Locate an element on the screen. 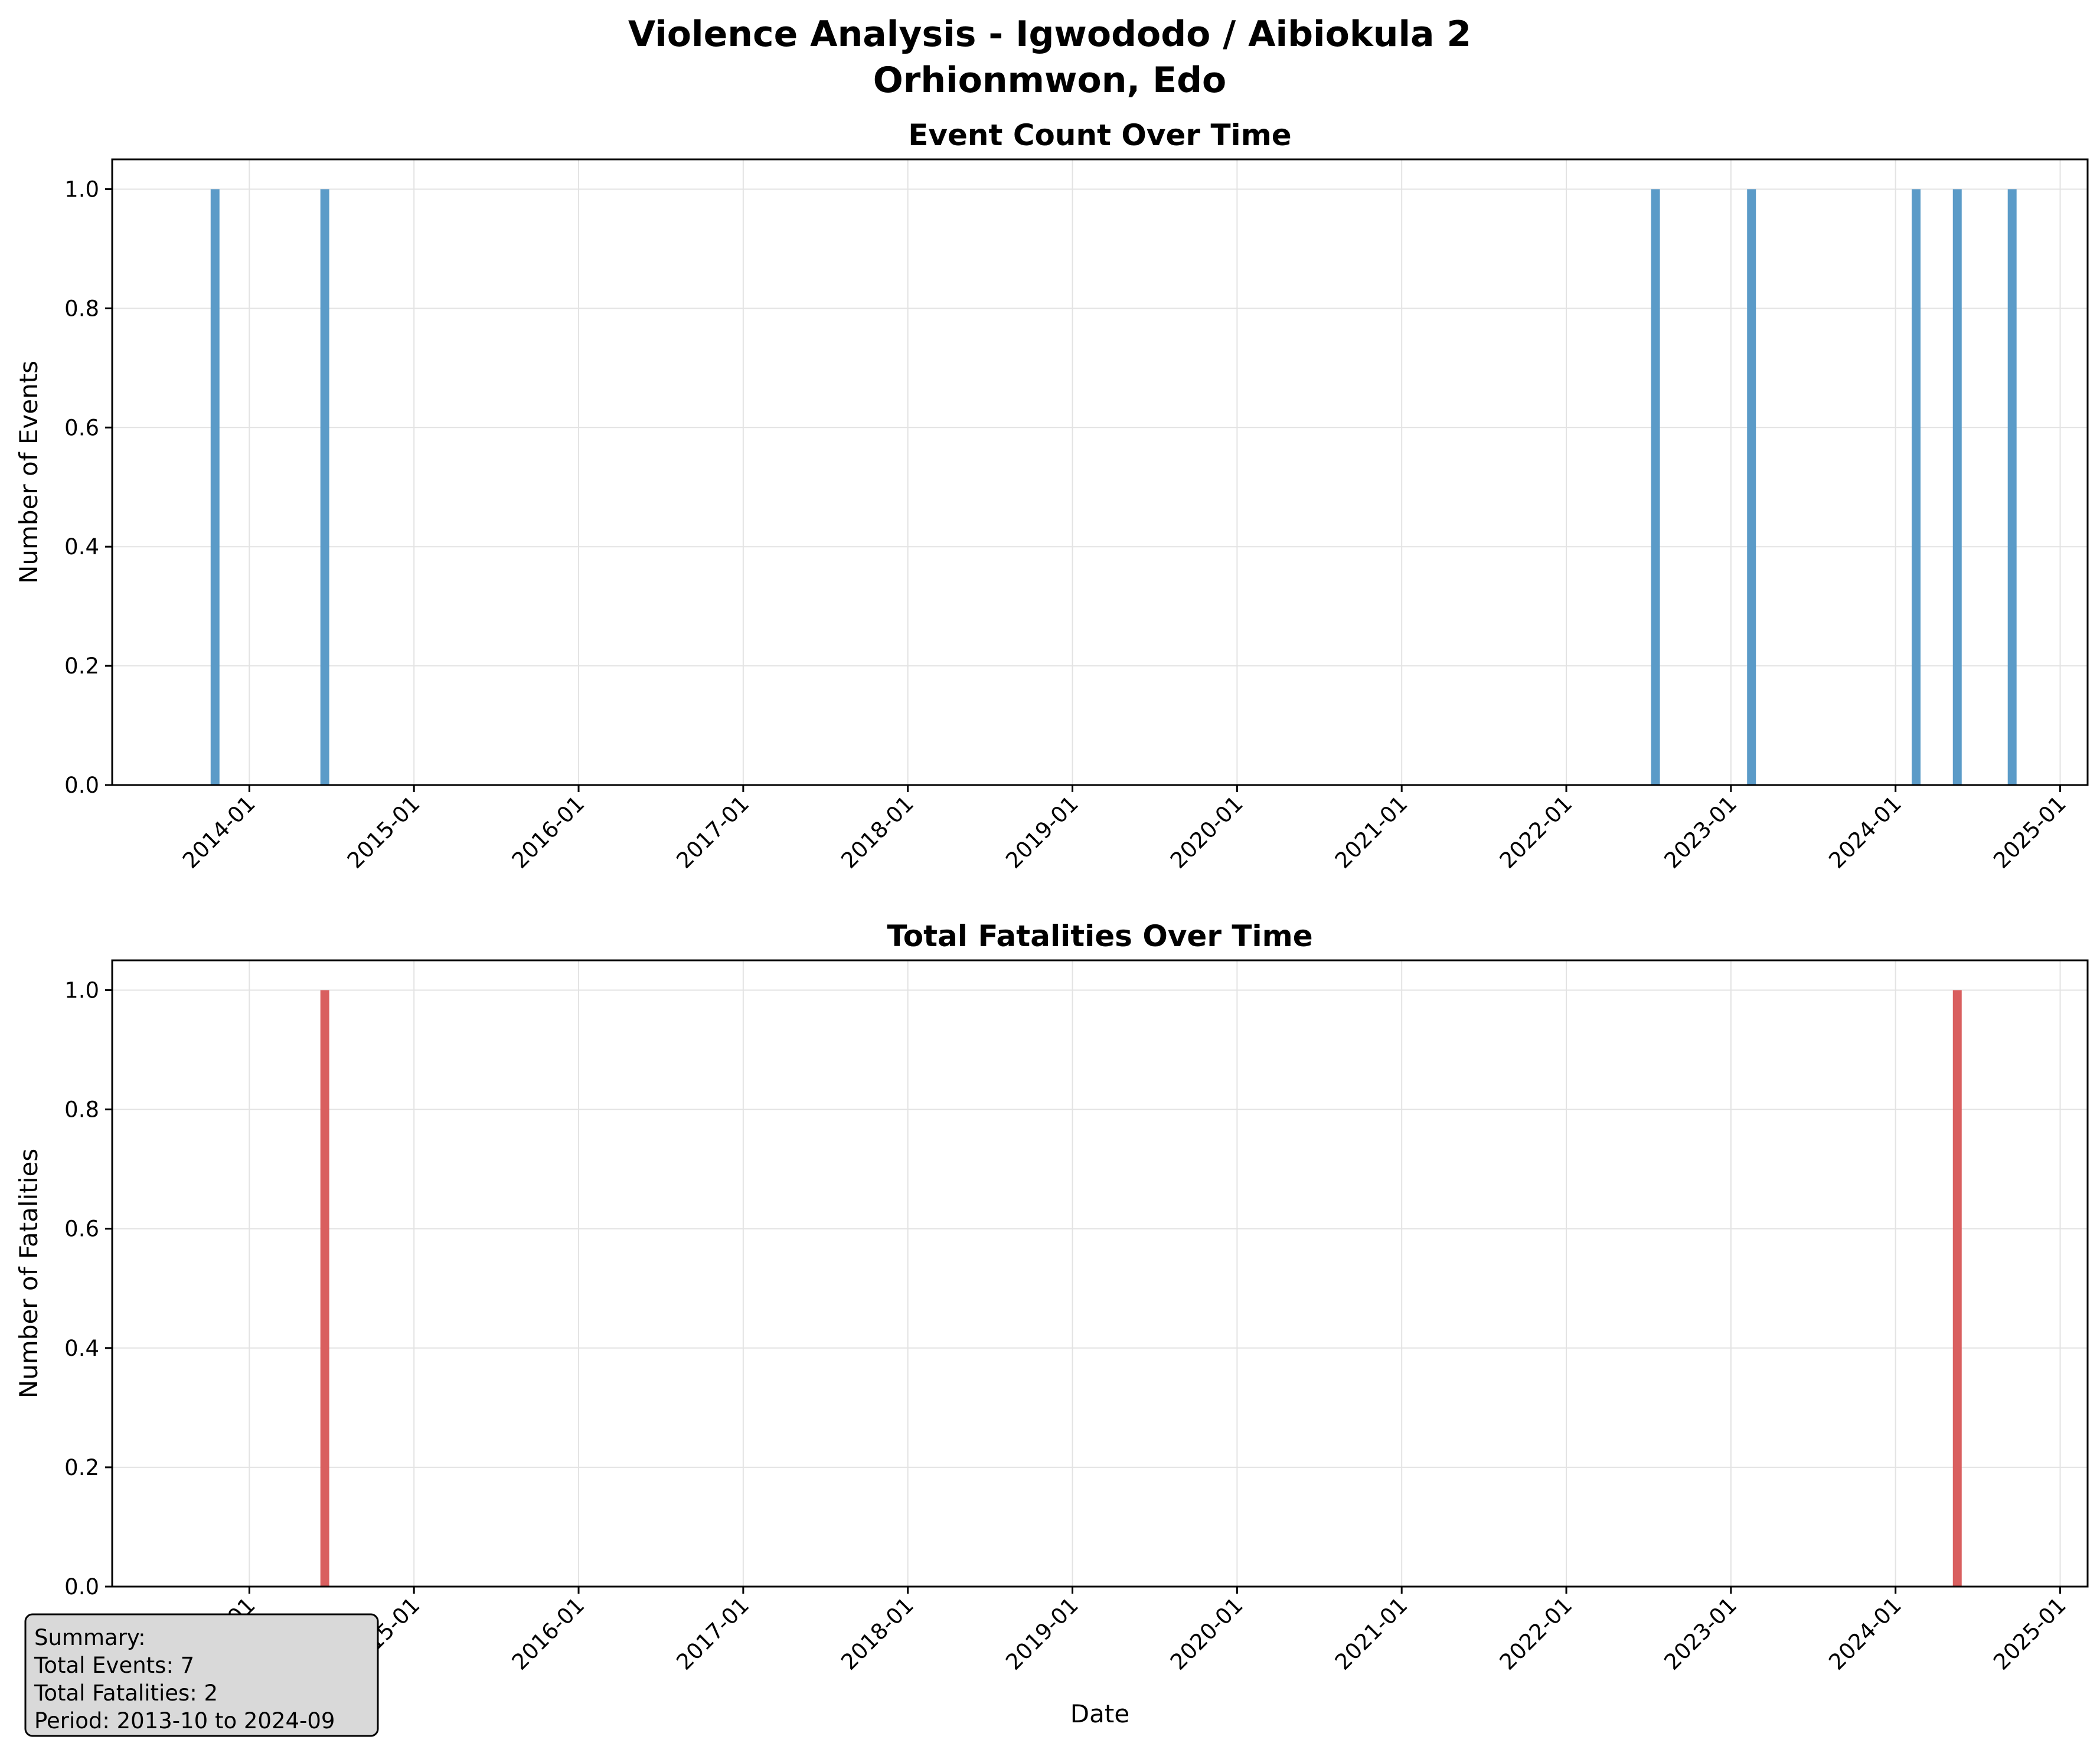 The width and height of the screenshot is (2100, 1743). x-tick-label: 2014-01 is located at coordinates (219, 833).